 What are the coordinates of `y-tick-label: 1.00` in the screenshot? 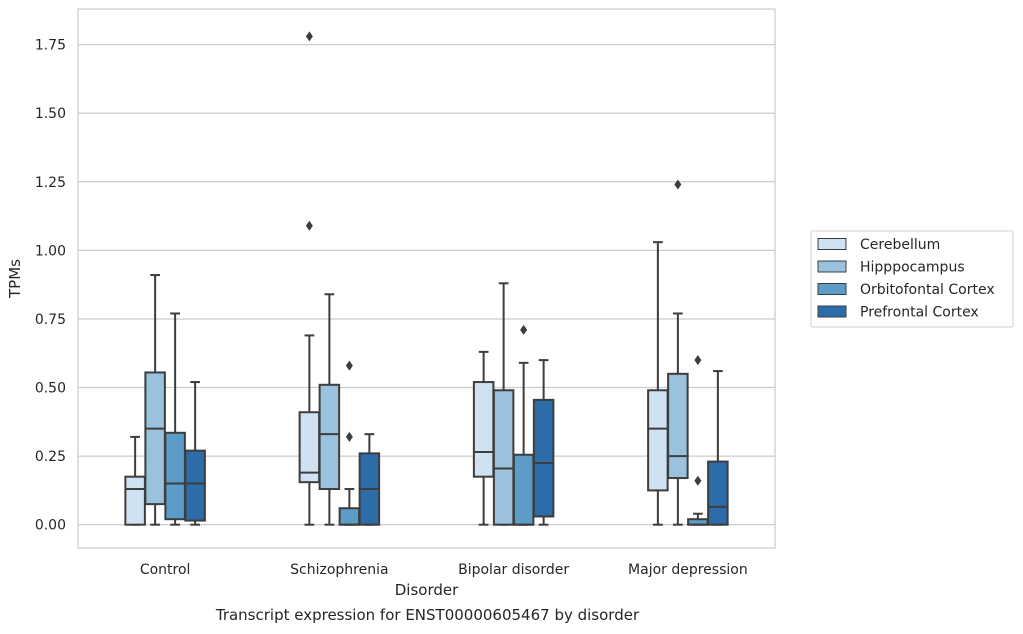 It's located at (50, 251).